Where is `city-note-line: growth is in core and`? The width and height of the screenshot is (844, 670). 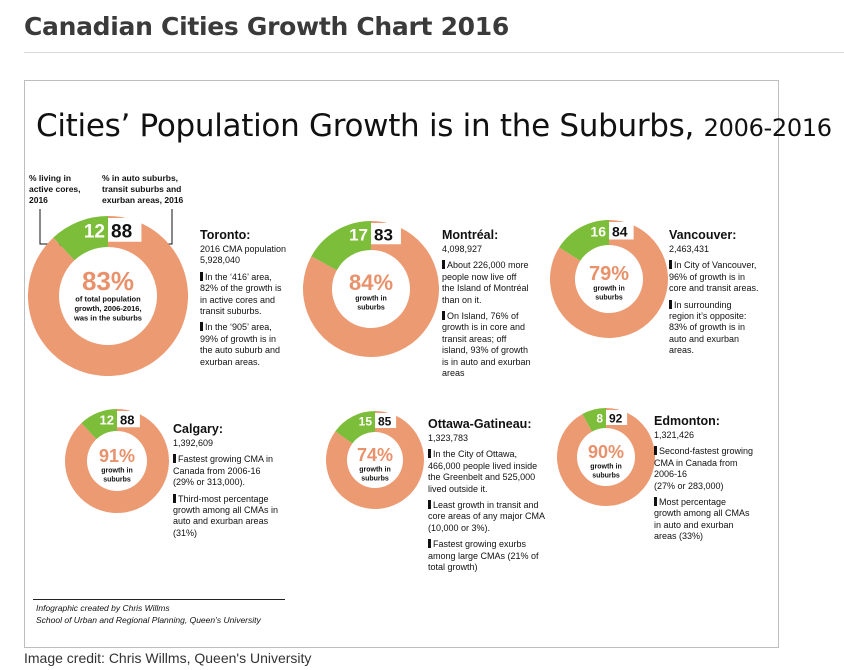
city-note-line: growth is in core and is located at coordinates (497, 327).